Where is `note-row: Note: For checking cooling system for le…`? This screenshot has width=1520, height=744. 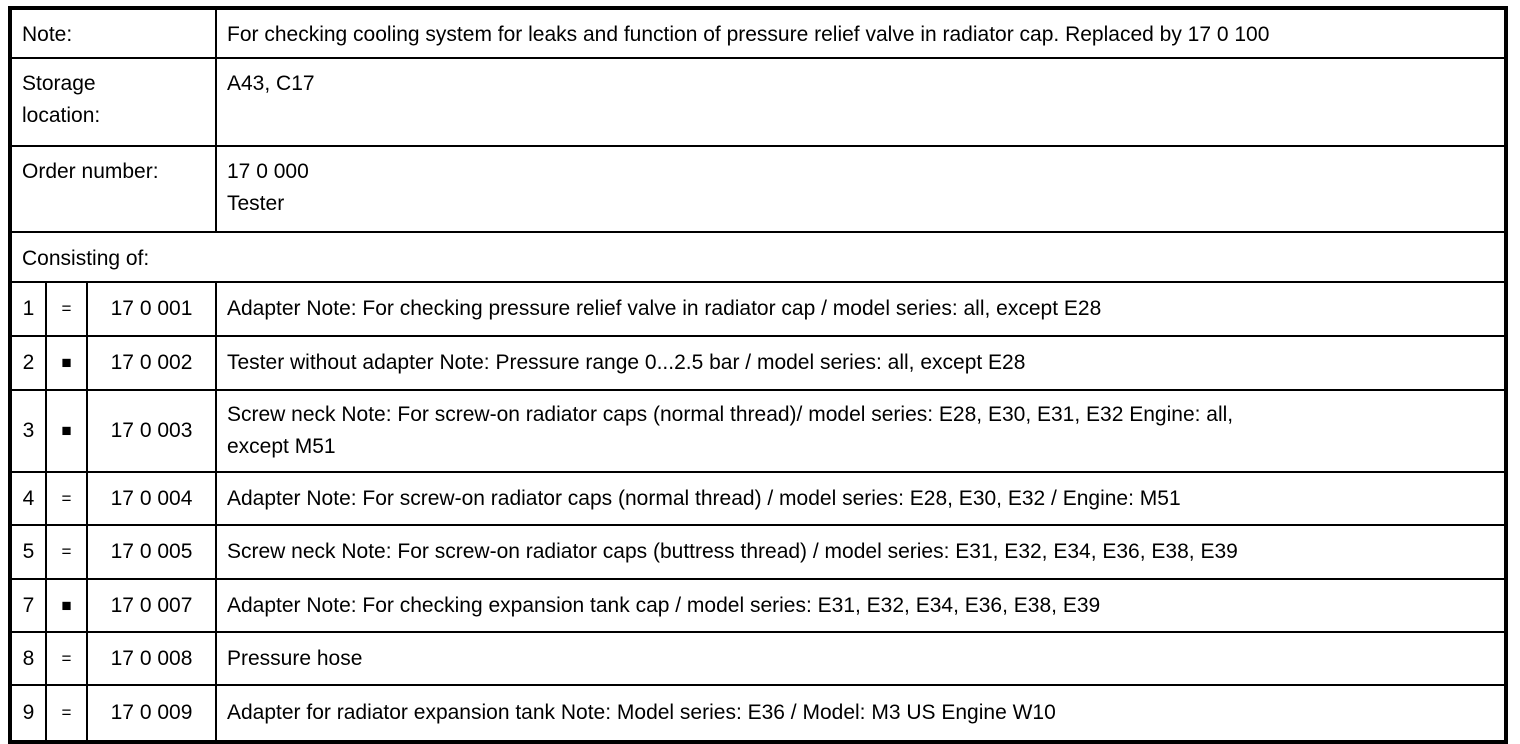 note-row: Note: For checking cooling system for le… is located at coordinates (758, 34).